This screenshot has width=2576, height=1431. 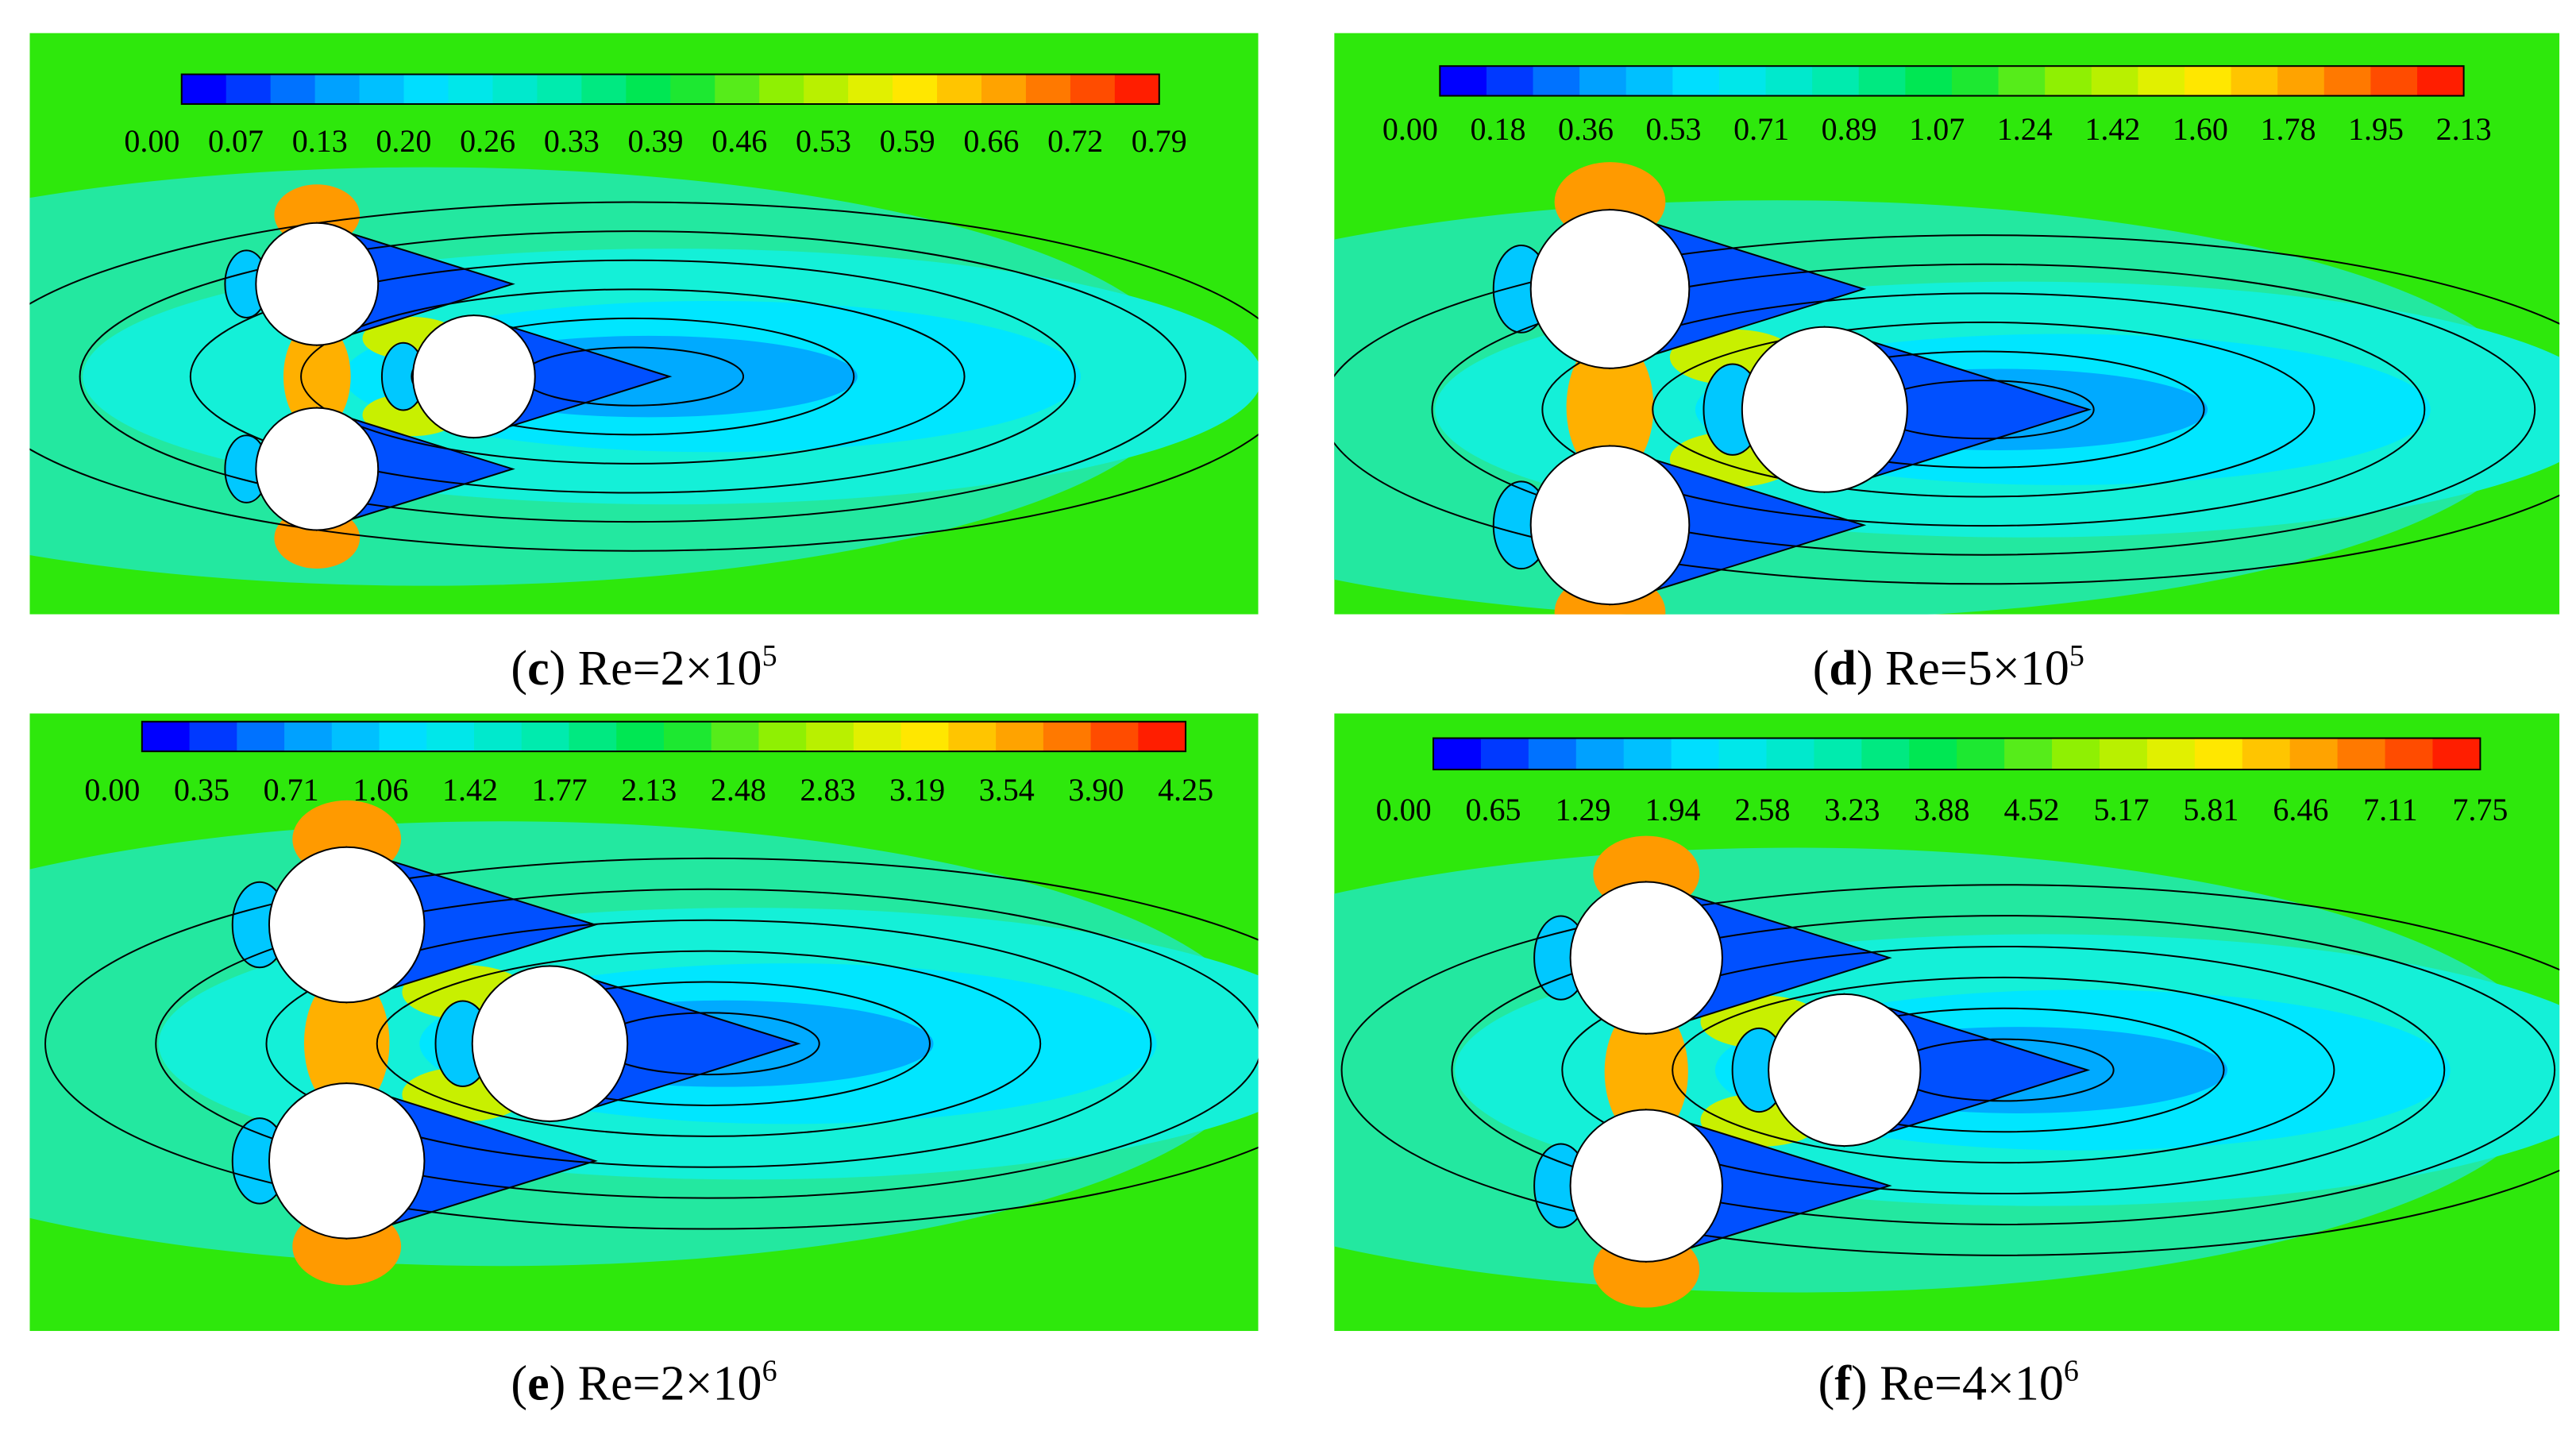 What do you see at coordinates (1850, 129) in the screenshot?
I see `colorbar-tick-label: 0.89` at bounding box center [1850, 129].